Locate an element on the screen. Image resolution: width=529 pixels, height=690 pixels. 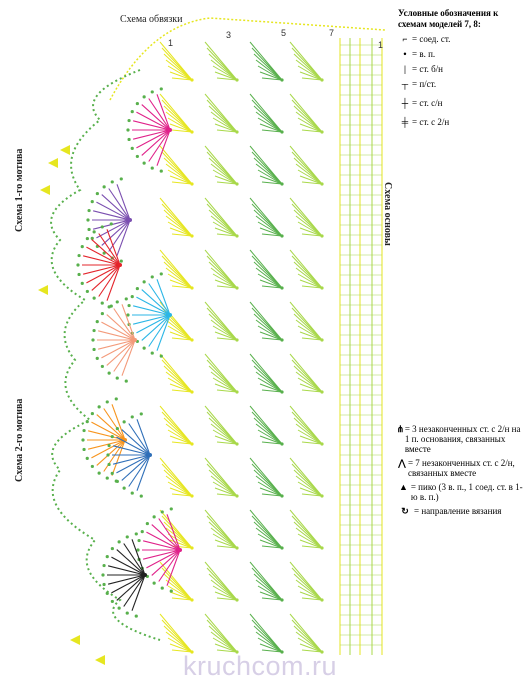
legend-item: ┼ = ст. с/н is located at coordinates (462, 103).